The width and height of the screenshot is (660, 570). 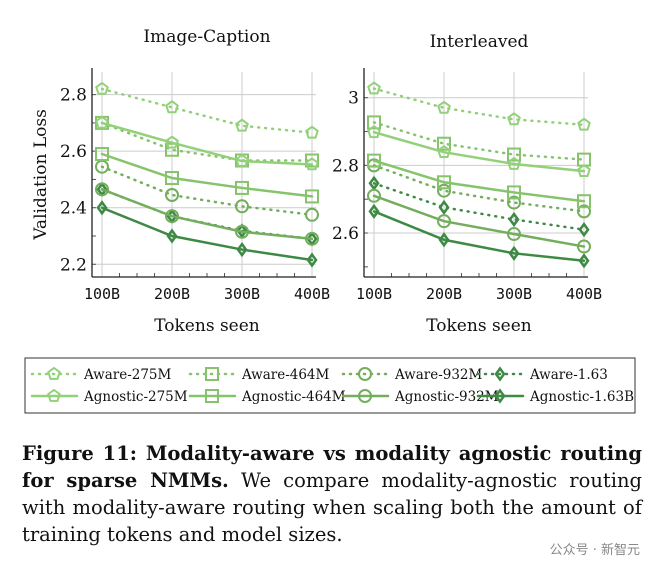 What do you see at coordinates (365, 396) in the screenshot?
I see `legend-circle-icon` at bounding box center [365, 396].